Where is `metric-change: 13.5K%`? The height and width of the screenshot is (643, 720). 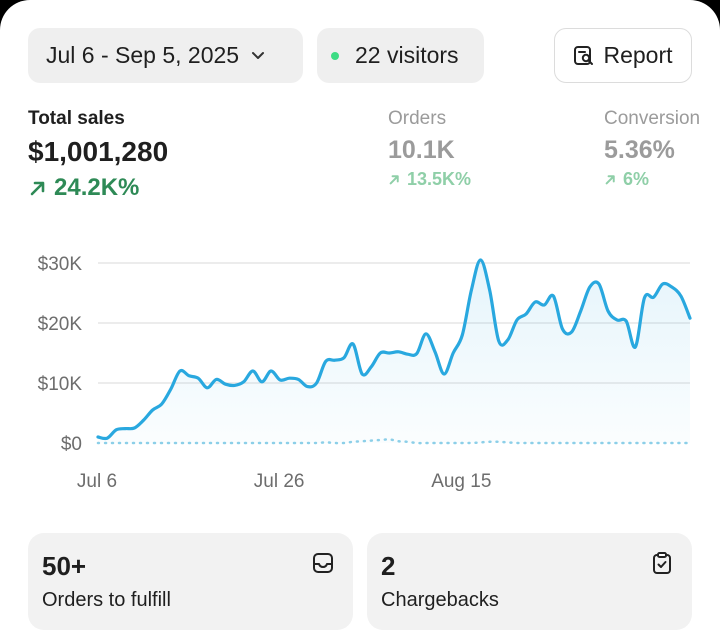 metric-change: 13.5K% is located at coordinates (429, 179).